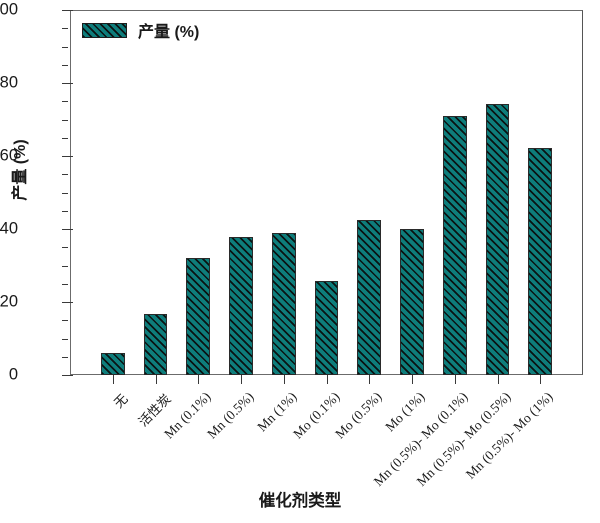 The height and width of the screenshot is (523, 600). I want to click on y-tick-label-100: 100, so click(9, 9).